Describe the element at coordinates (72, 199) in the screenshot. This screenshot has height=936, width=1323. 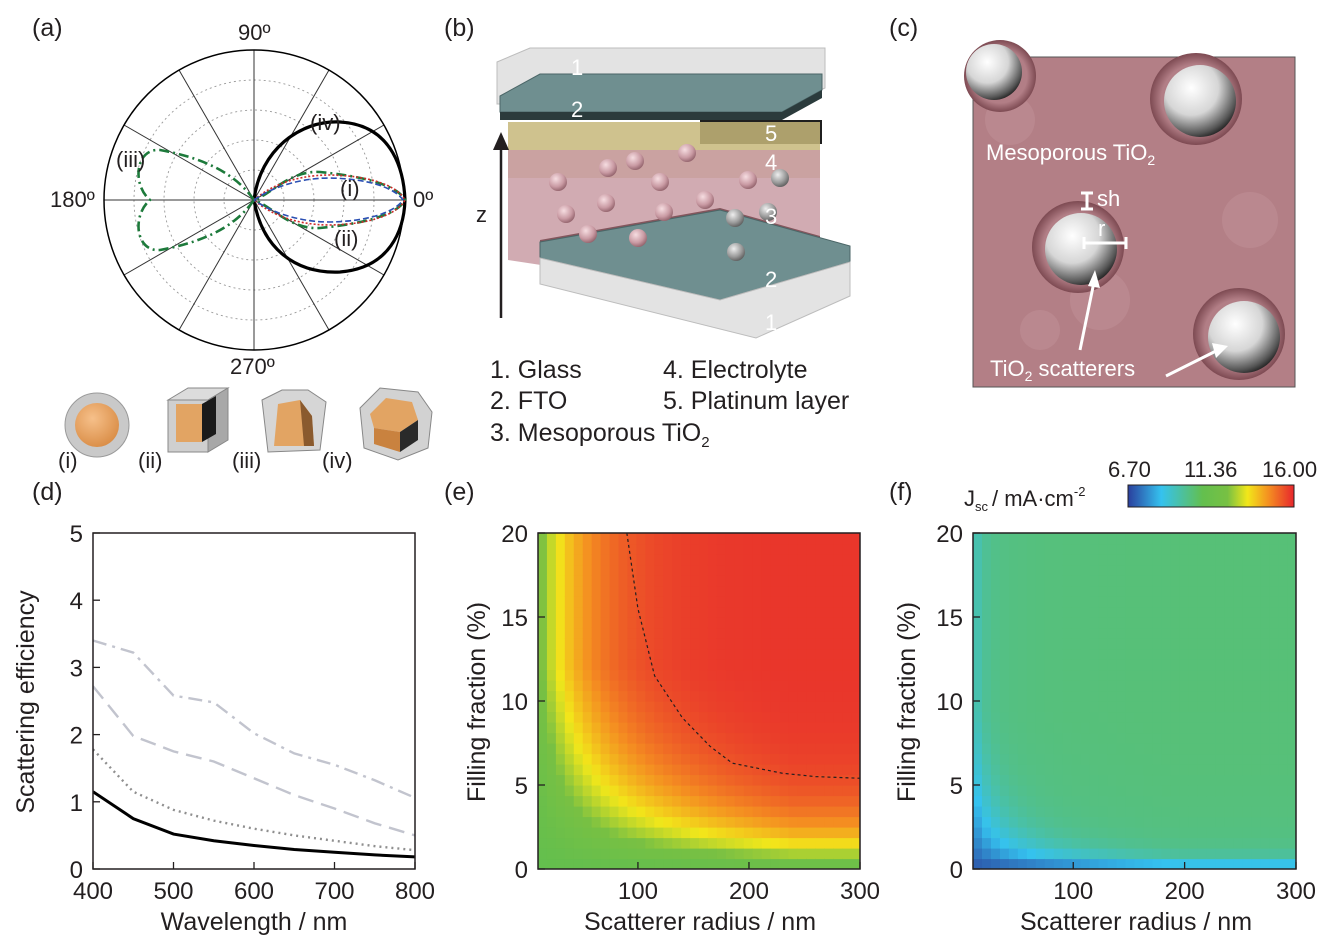
I see `polar-angle-180: 180º` at that location.